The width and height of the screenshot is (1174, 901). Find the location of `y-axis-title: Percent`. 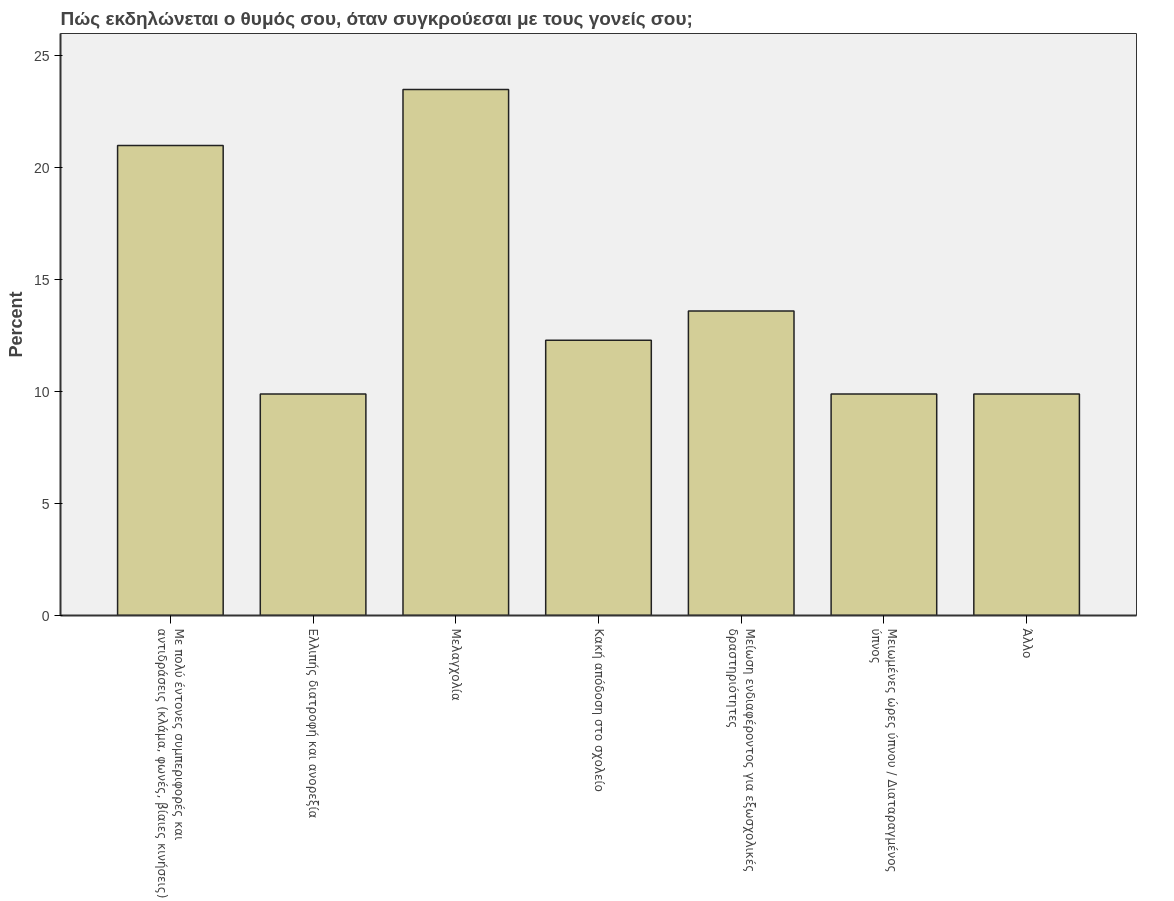

y-axis-title: Percent is located at coordinates (15, 324).